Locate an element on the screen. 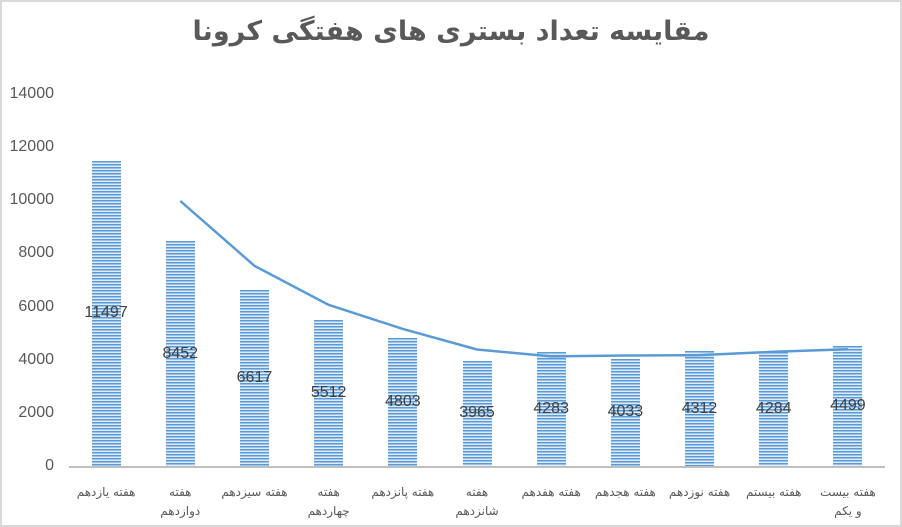 This screenshot has width=902, height=527. x-tick-label: هفته پانزدهم is located at coordinates (403, 492).